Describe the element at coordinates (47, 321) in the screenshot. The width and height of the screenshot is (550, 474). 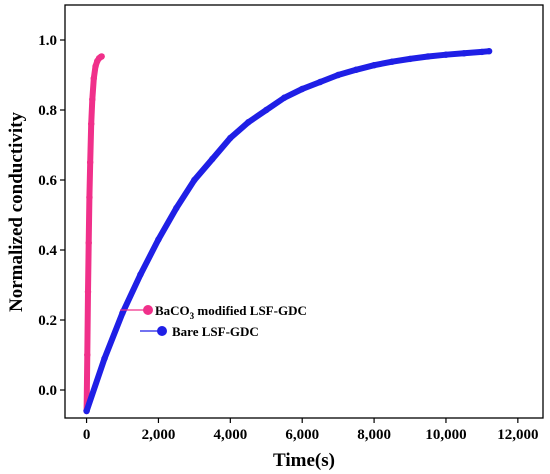
I see `y-tick-label: 0.2` at that location.